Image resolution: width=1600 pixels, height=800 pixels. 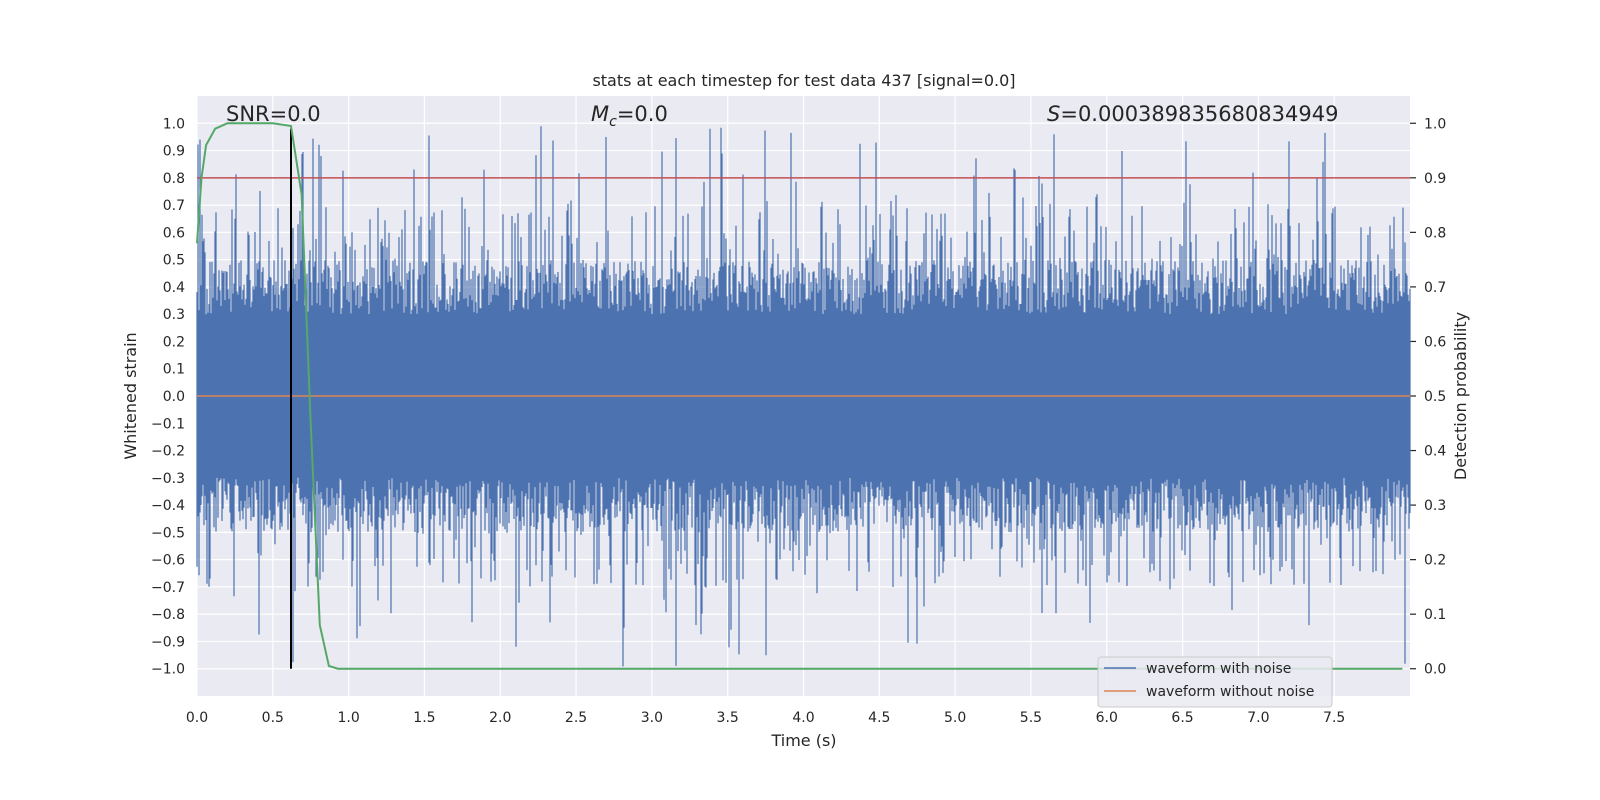 What do you see at coordinates (174, 179) in the screenshot?
I see `y-tick-label: 0.8` at bounding box center [174, 179].